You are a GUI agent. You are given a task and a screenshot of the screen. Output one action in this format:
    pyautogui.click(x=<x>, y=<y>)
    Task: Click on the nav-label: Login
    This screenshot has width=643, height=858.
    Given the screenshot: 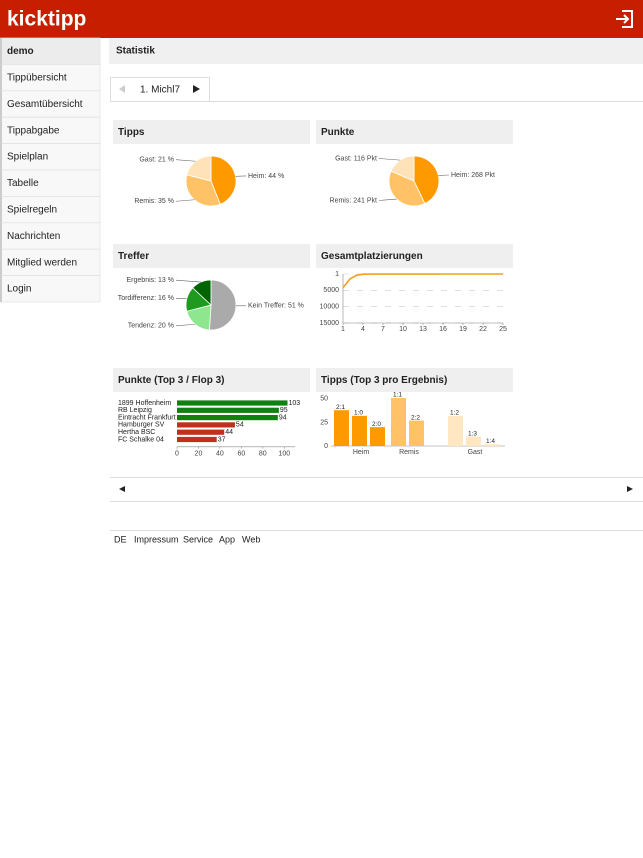 What is the action you would take?
    pyautogui.click(x=19, y=289)
    